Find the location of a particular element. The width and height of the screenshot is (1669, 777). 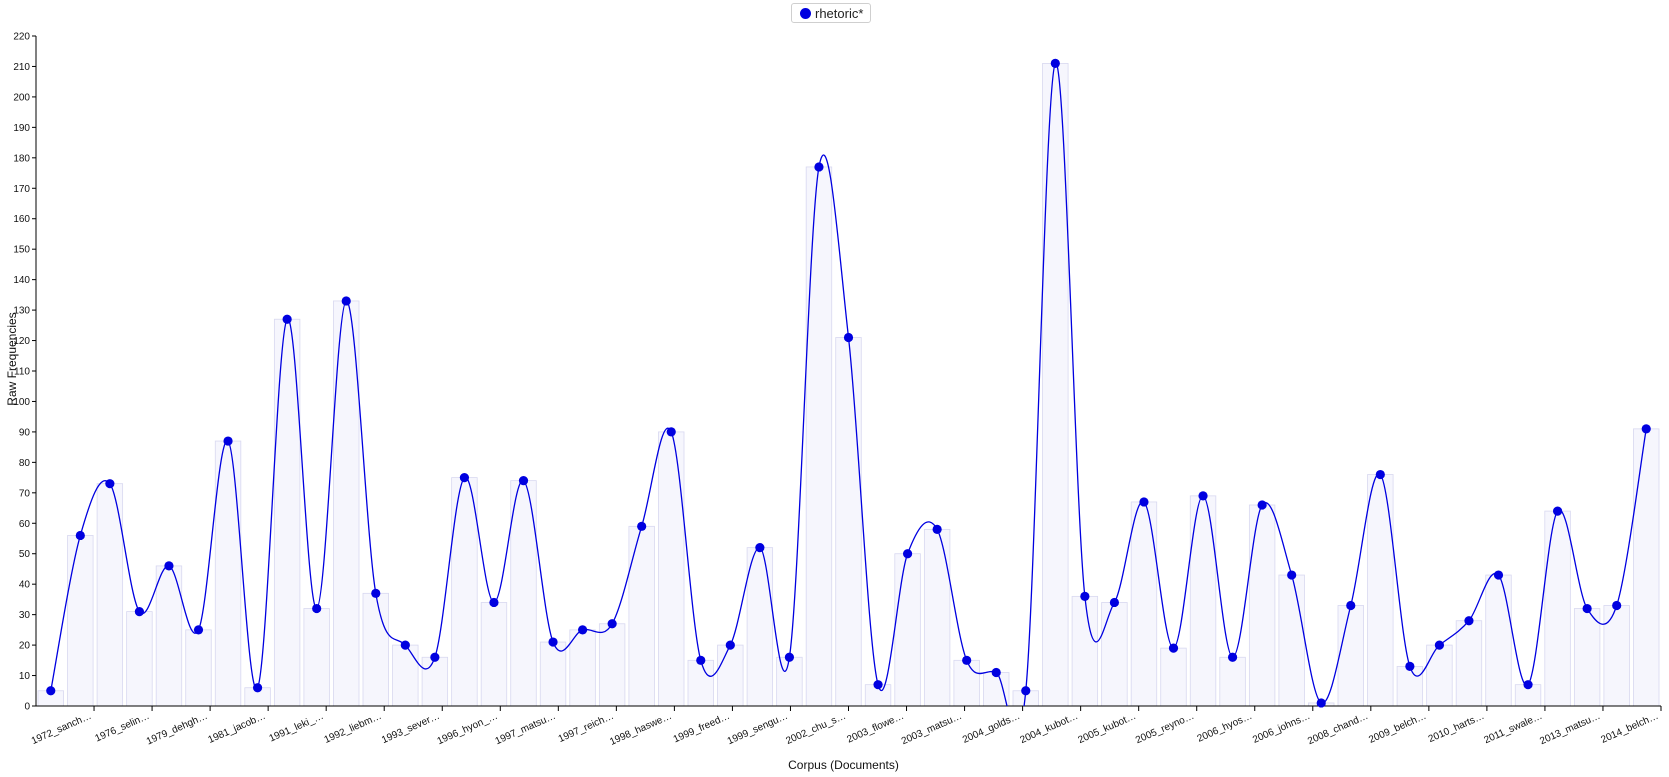

y-tick-label: 210 is located at coordinates (21, 67).